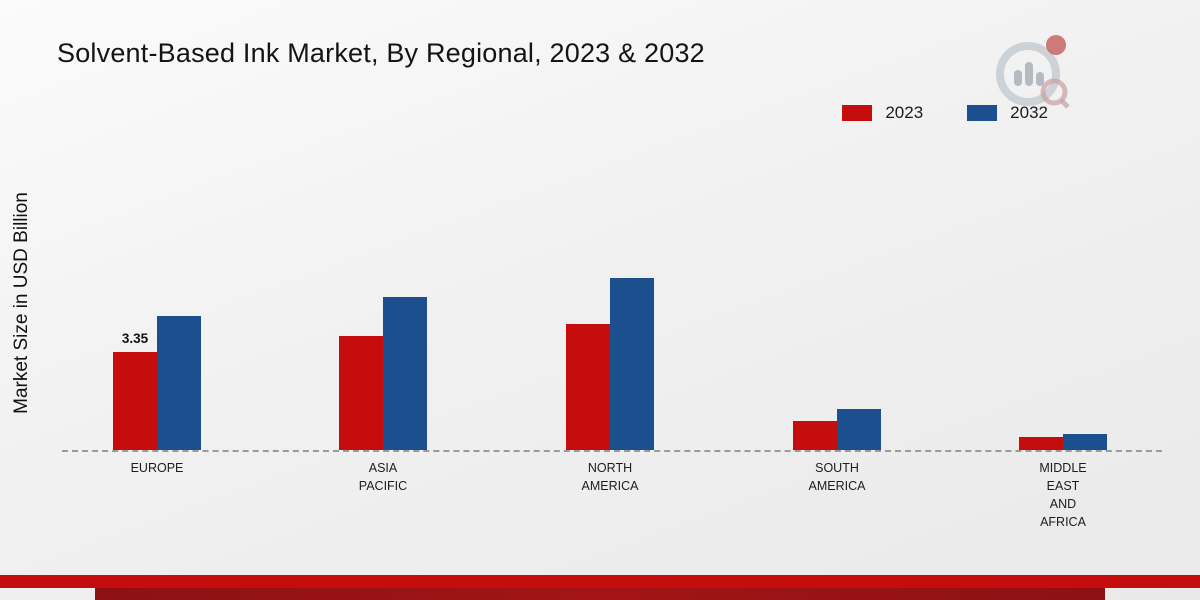 The image size is (1200, 600). What do you see at coordinates (1007, 113) in the screenshot?
I see `legend-item-2032: 2032` at bounding box center [1007, 113].